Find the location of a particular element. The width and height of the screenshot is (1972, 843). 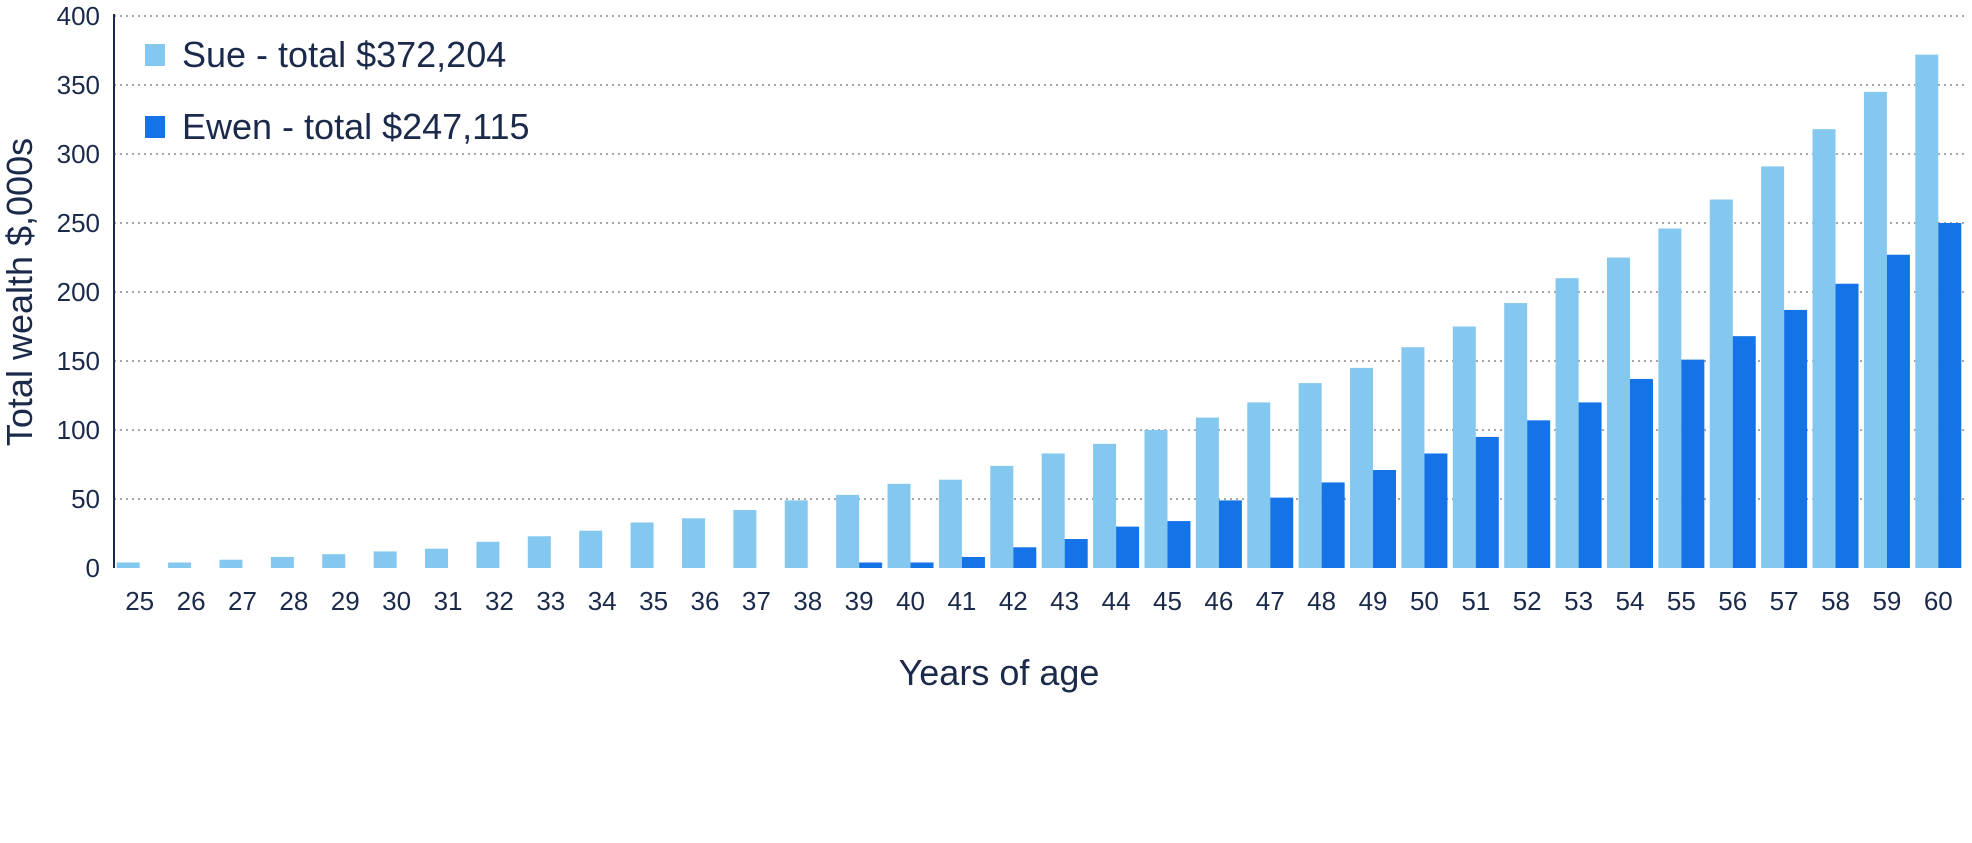

x-tick-label: 26 is located at coordinates (191, 601).